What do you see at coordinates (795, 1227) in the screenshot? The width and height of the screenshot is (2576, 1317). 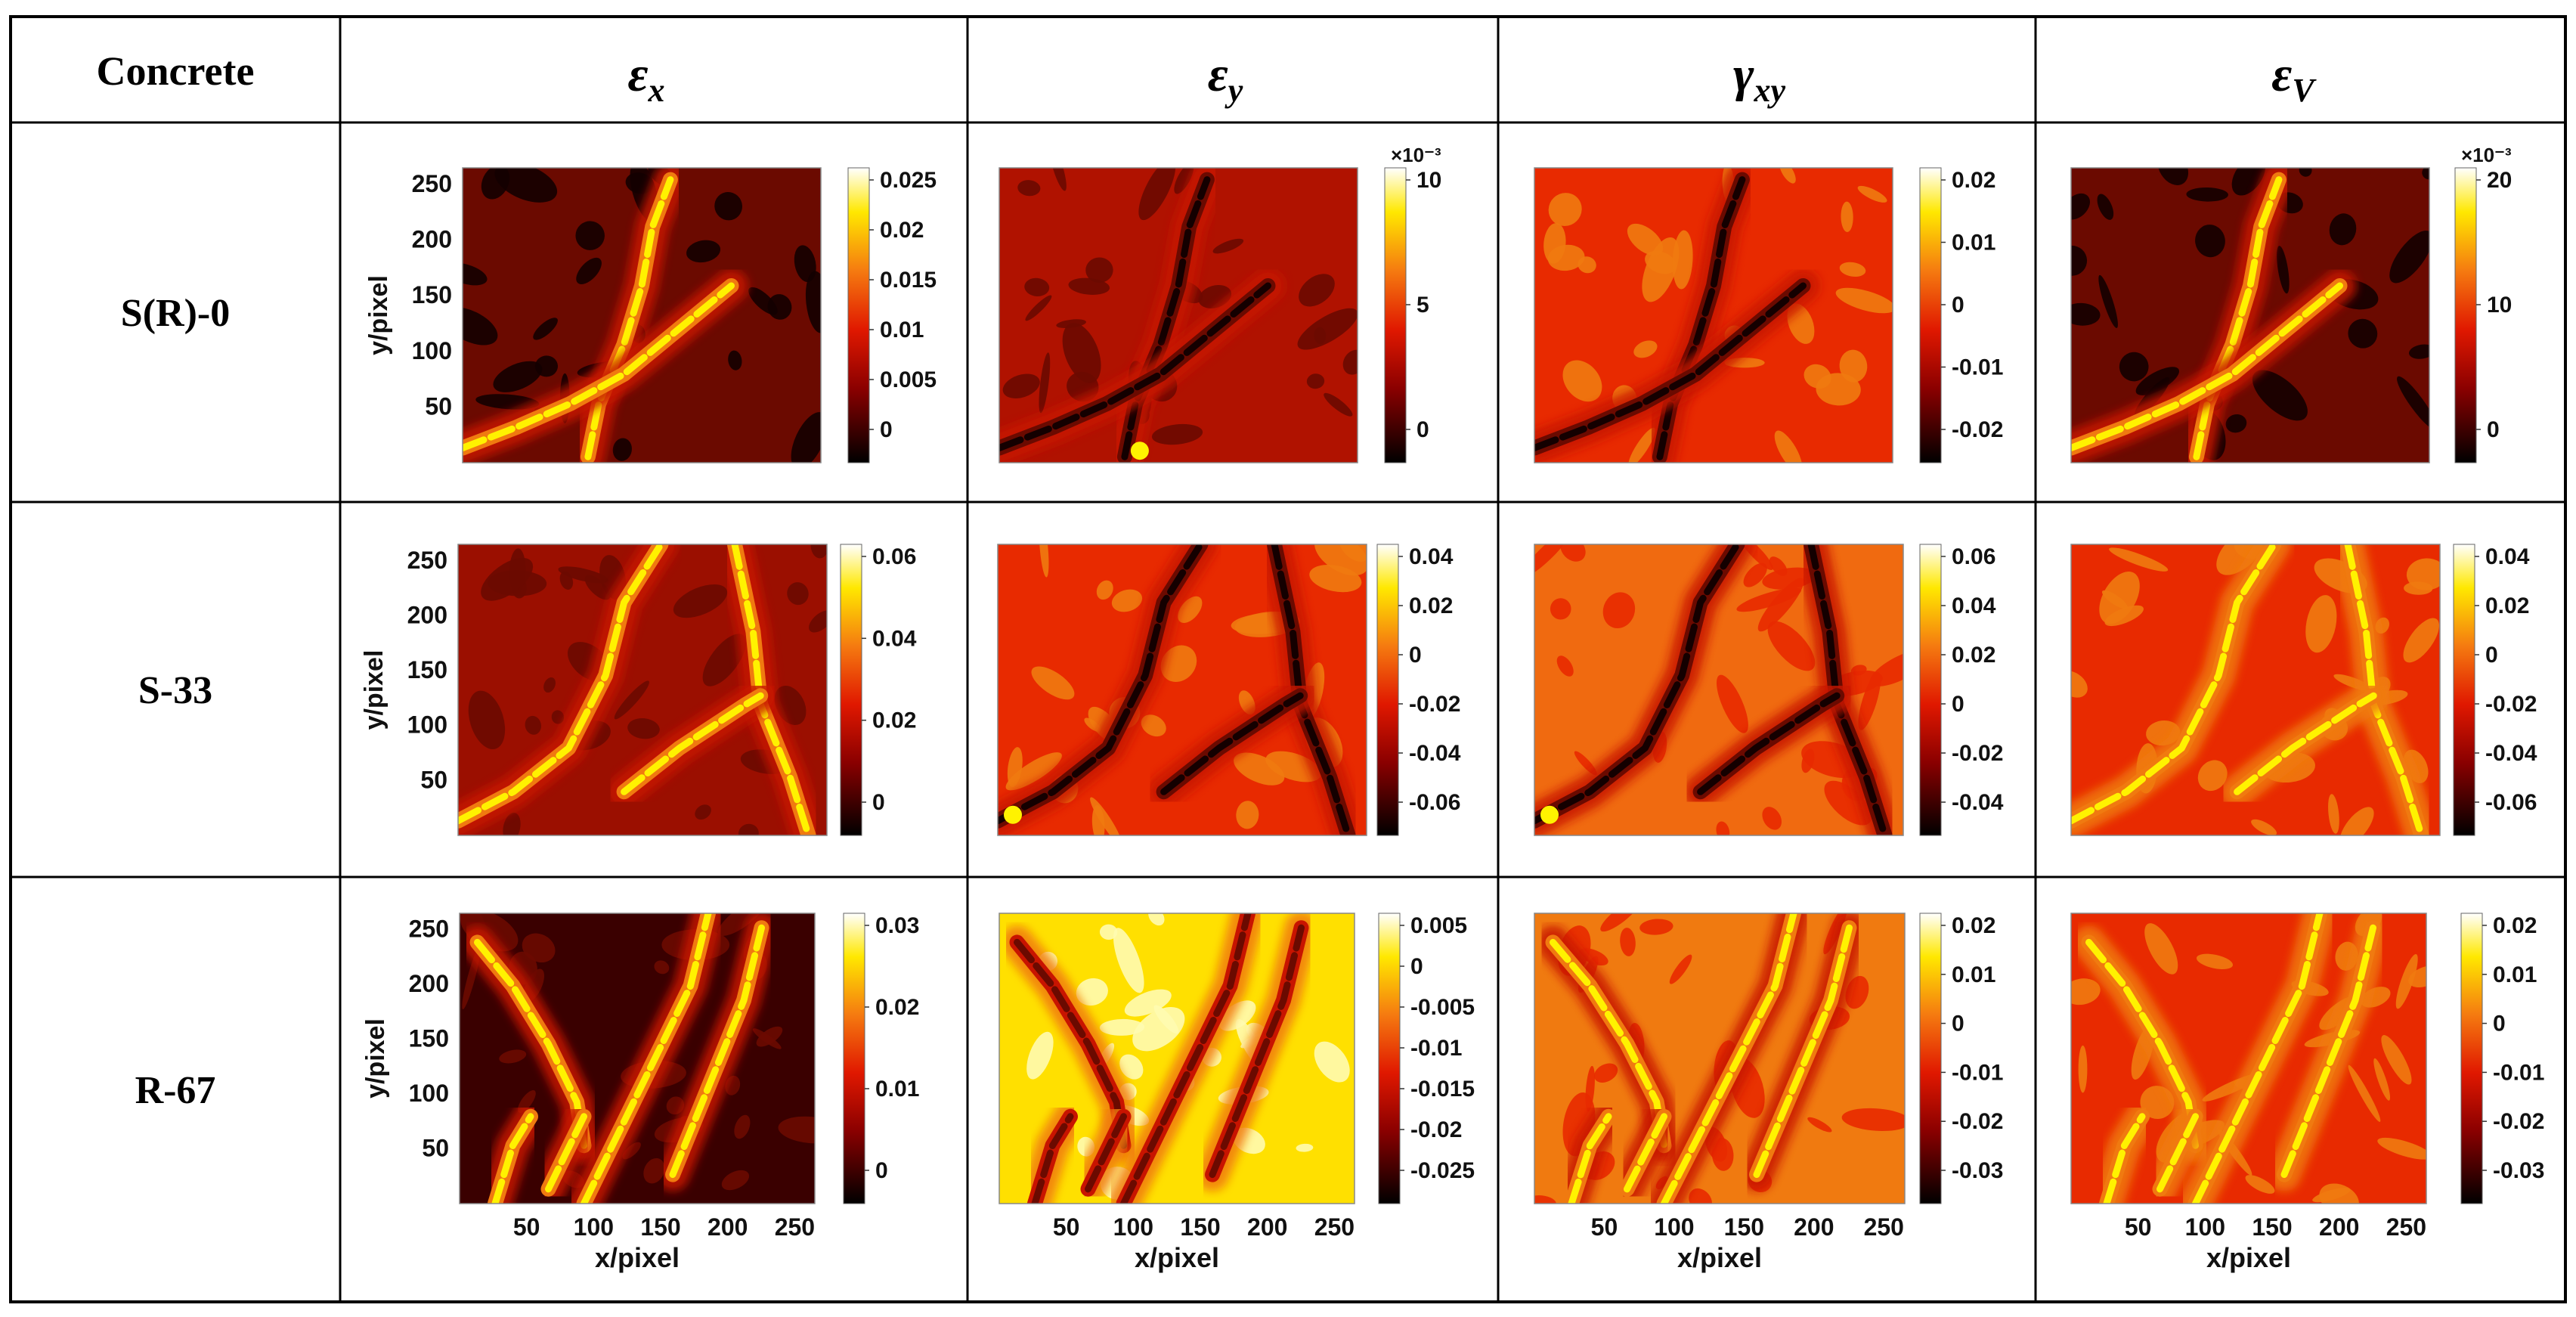 I see `x-tick-label: 250` at bounding box center [795, 1227].